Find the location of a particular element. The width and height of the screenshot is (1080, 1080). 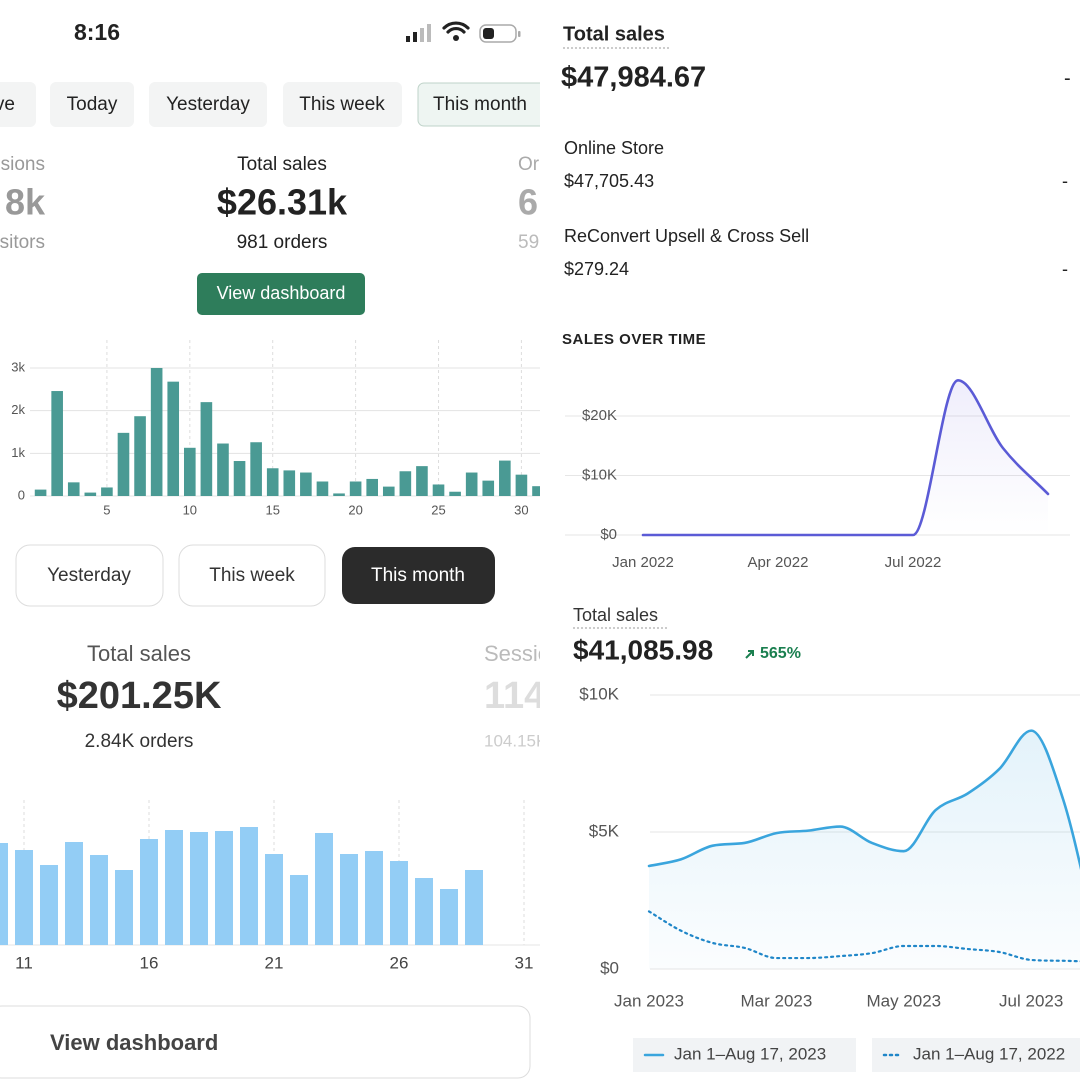

row-value: $47,705.43 is located at coordinates (609, 181).